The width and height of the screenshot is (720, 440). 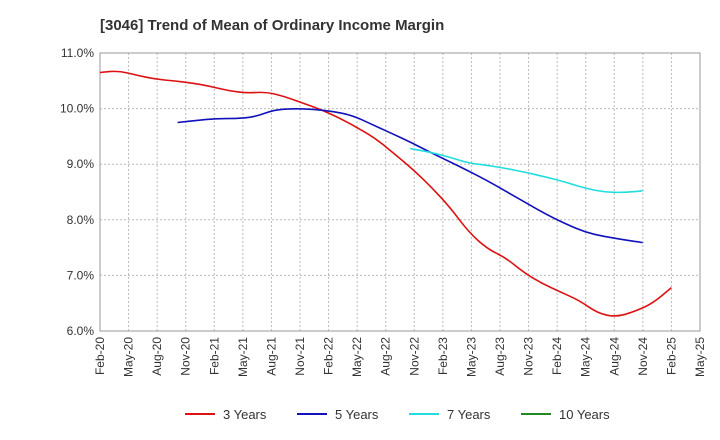 What do you see at coordinates (129, 357) in the screenshot?
I see `x-tick-label: May-20` at bounding box center [129, 357].